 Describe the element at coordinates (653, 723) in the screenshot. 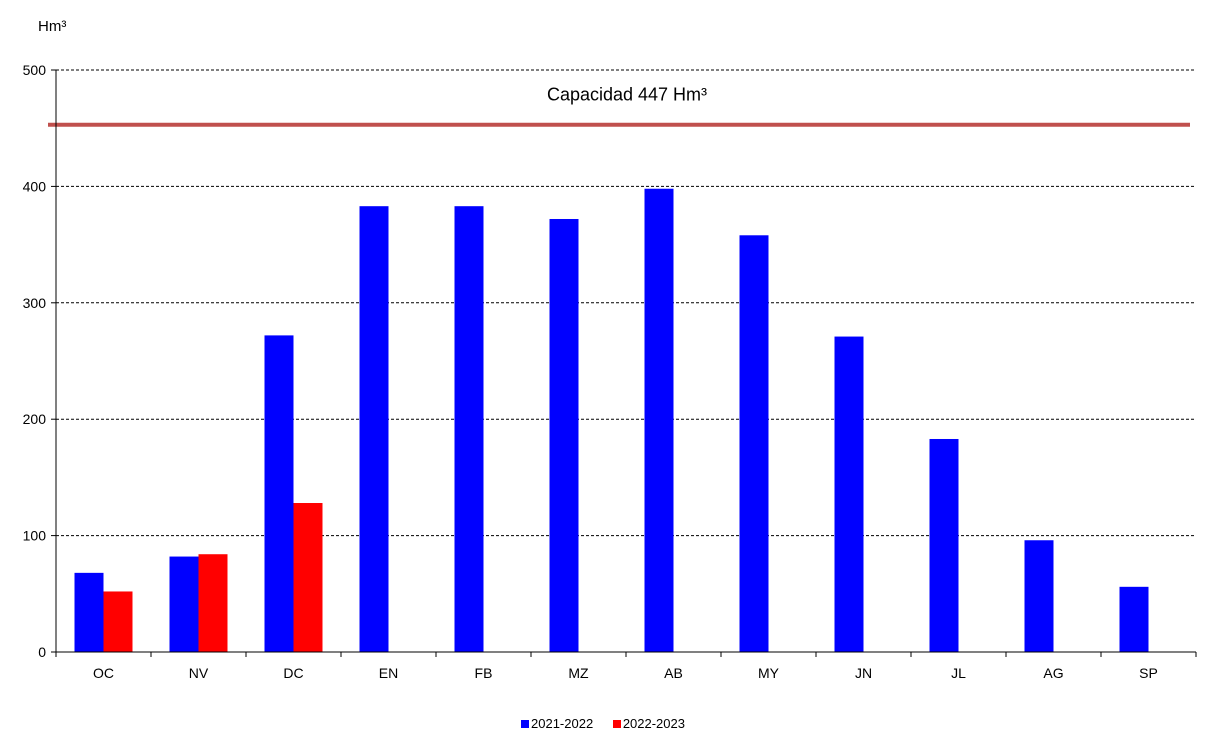

I see `legend-label-2022-2023: 2022-2023` at that location.